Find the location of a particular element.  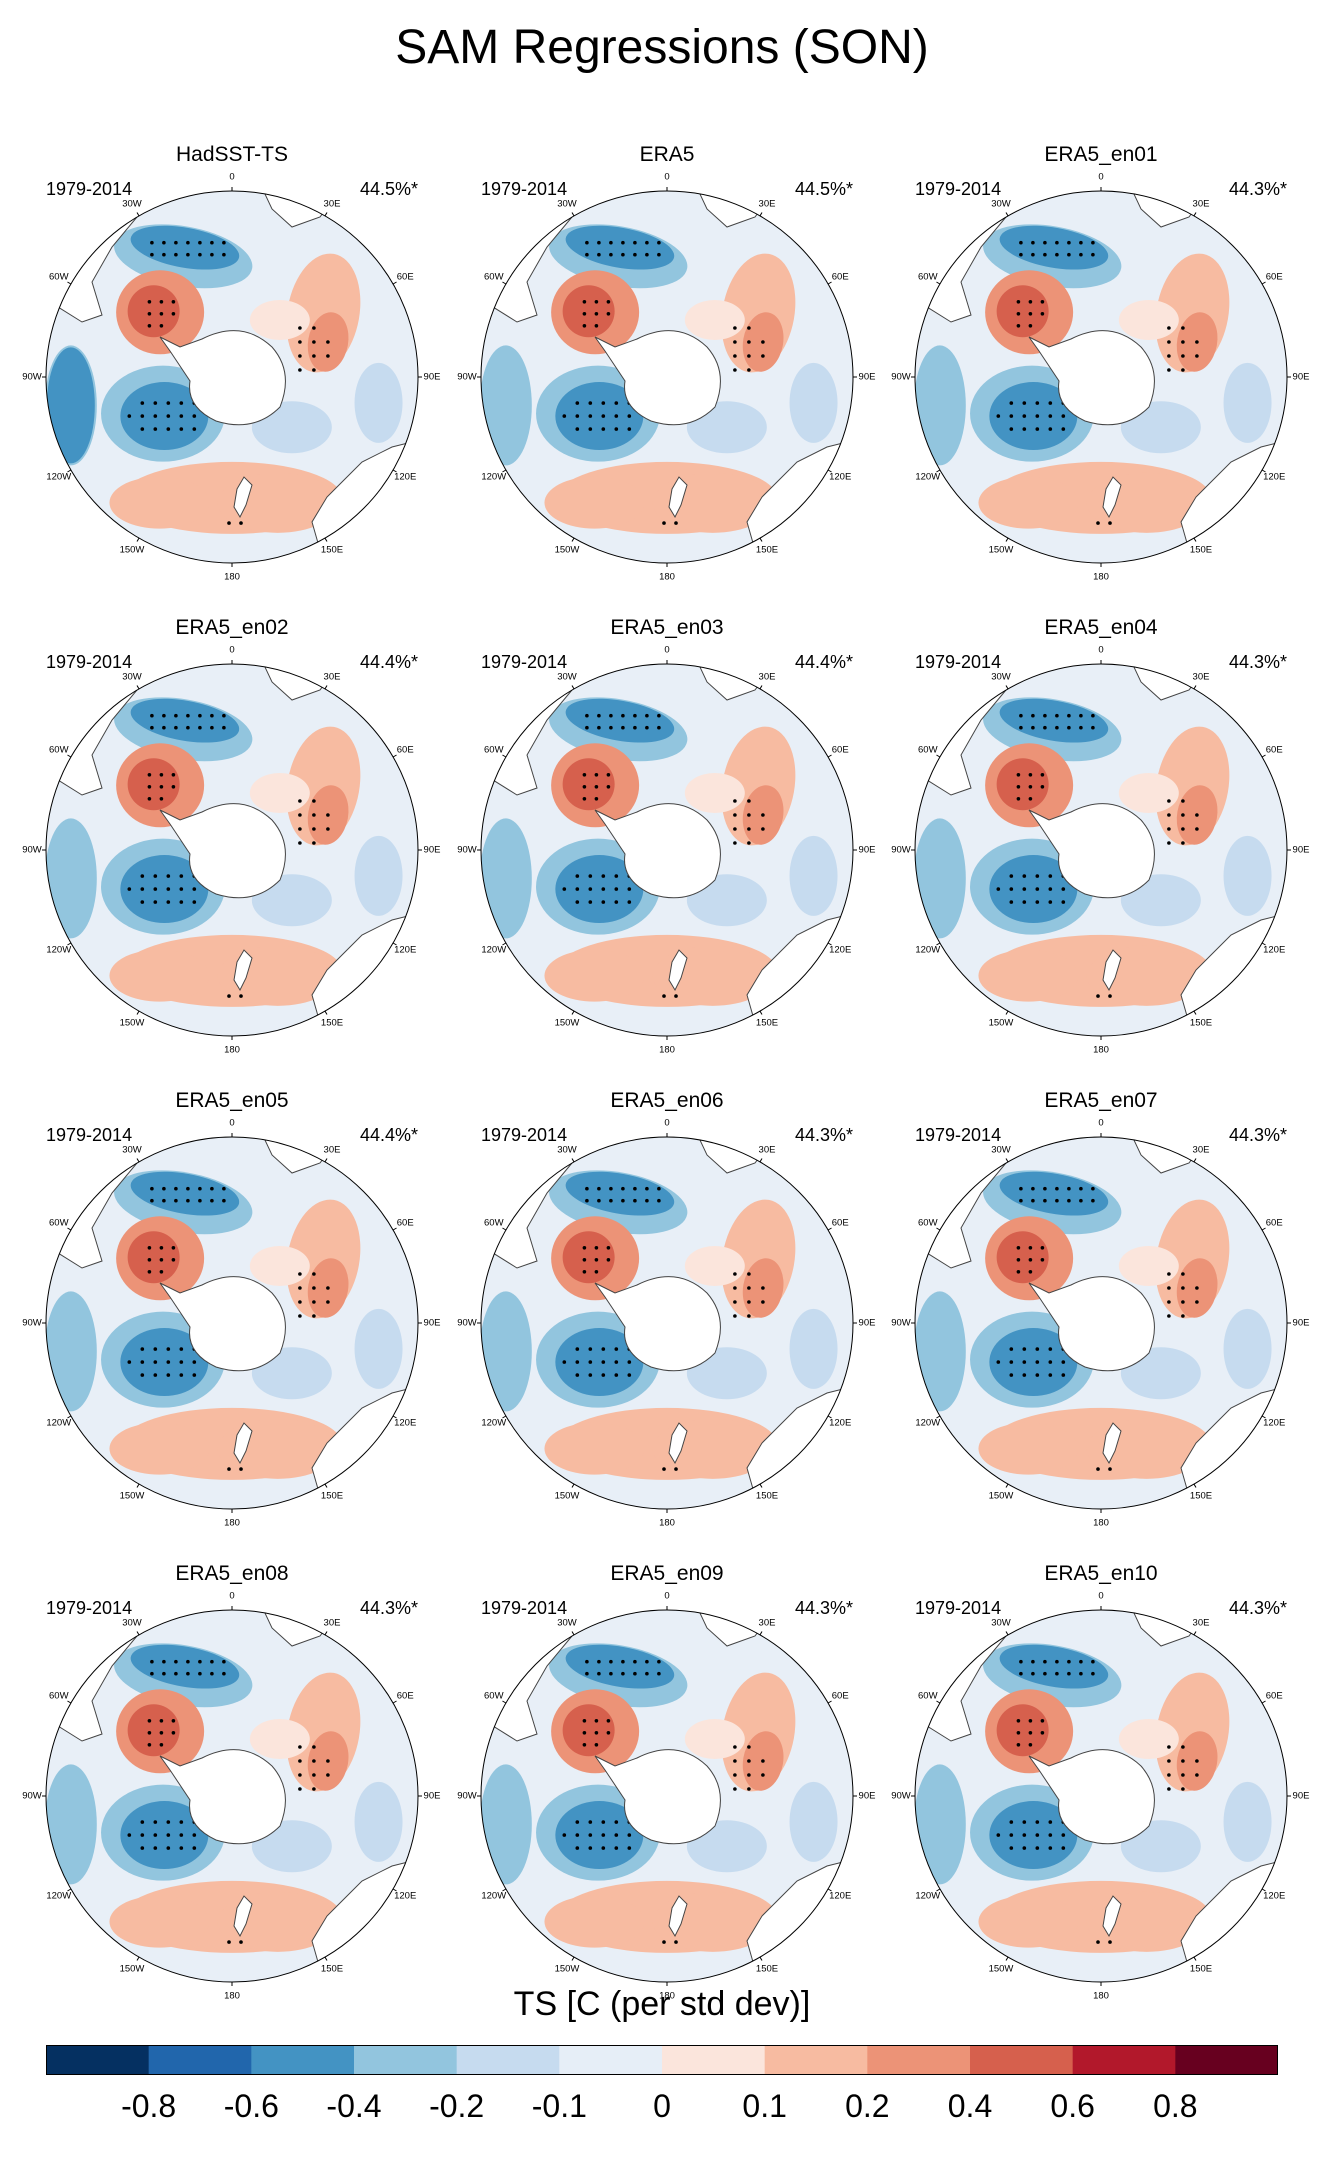

colorbar-tick-label: 0.1 is located at coordinates (764, 2106).